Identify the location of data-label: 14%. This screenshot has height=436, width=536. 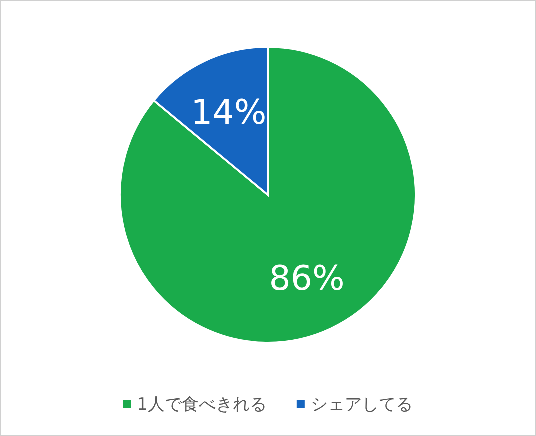
(229, 112).